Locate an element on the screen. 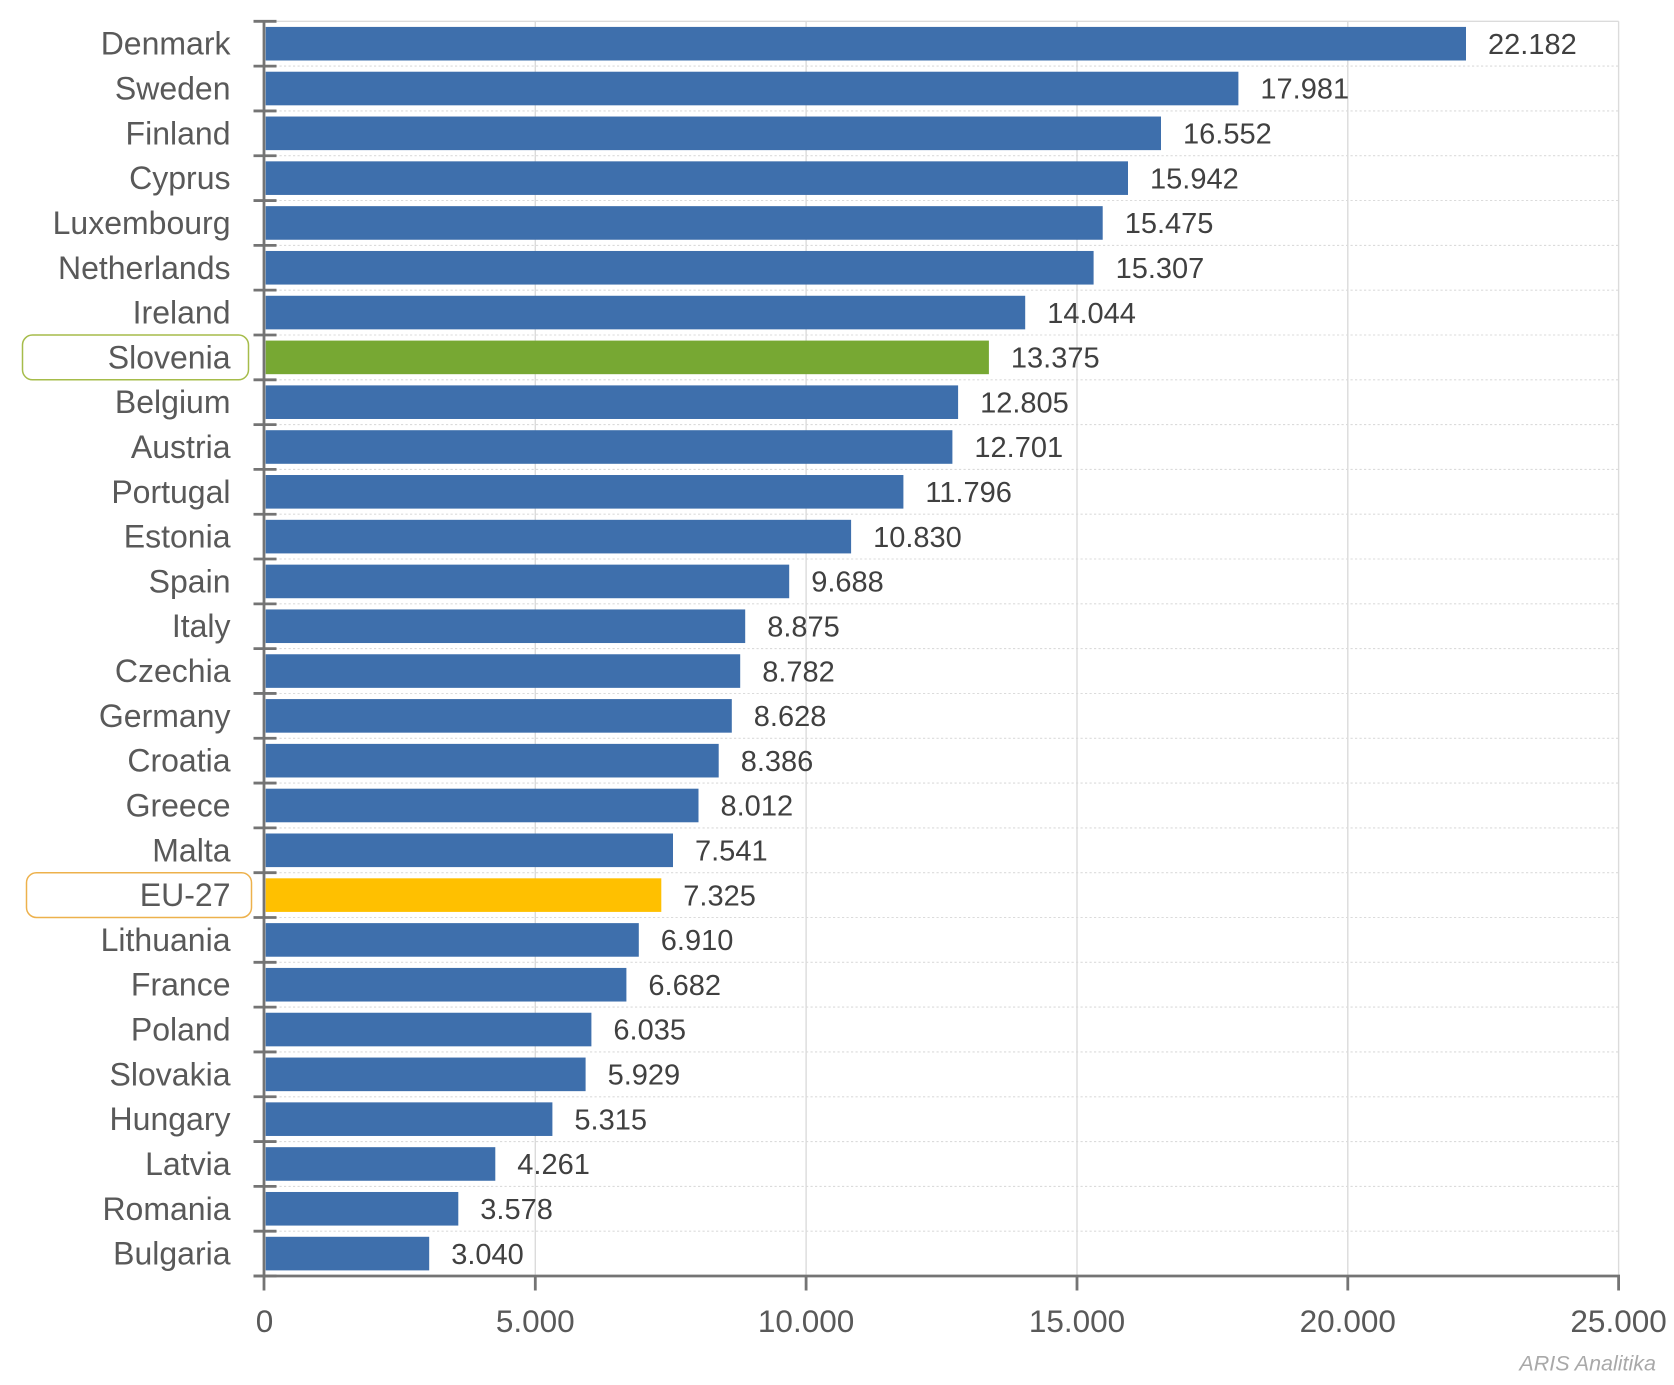  svg-text: 5.000 is located at coordinates (535, 1321).